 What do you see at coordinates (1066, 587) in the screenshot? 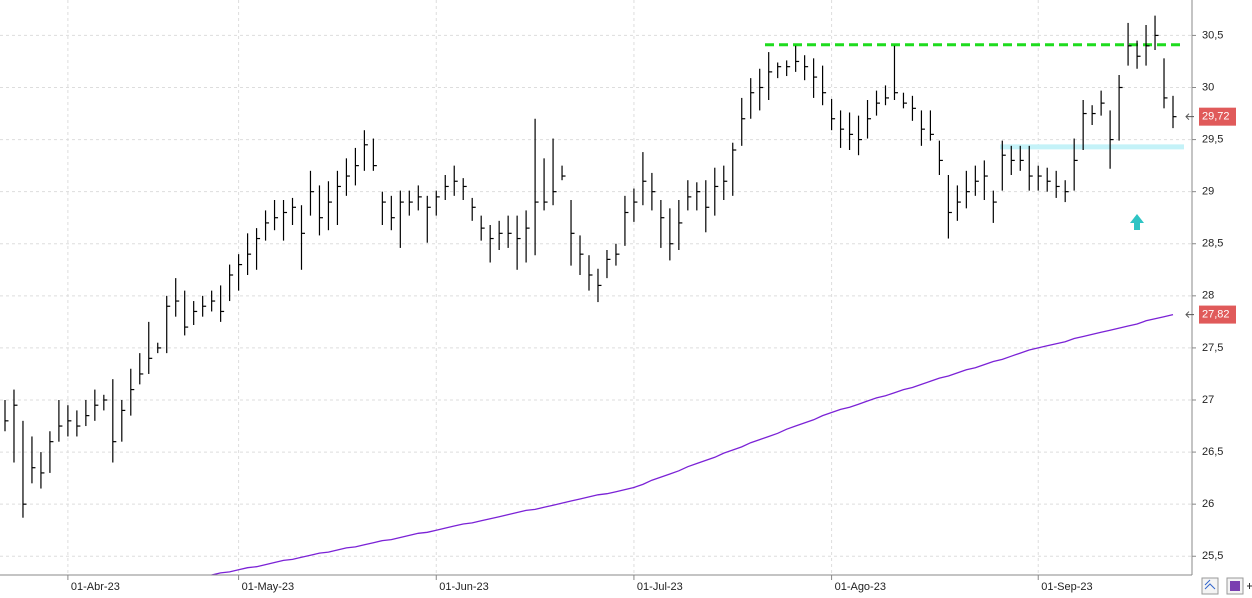
I see `x-tick-label: 01-Sep-23` at bounding box center [1066, 587].